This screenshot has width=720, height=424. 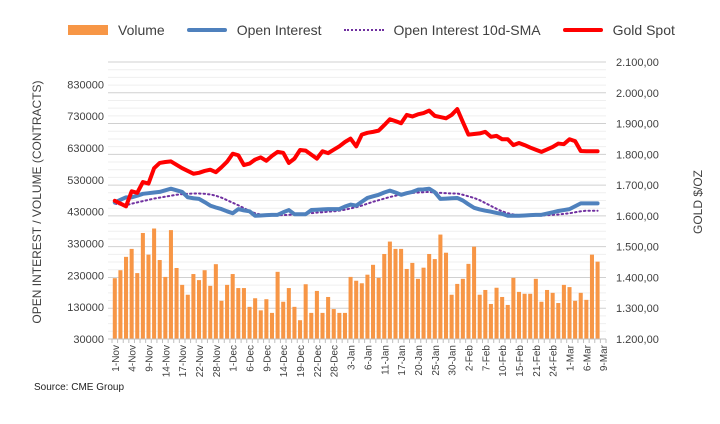 What do you see at coordinates (698, 202) in the screenshot?
I see `right-axis-title: GOLD $/OZ` at bounding box center [698, 202].